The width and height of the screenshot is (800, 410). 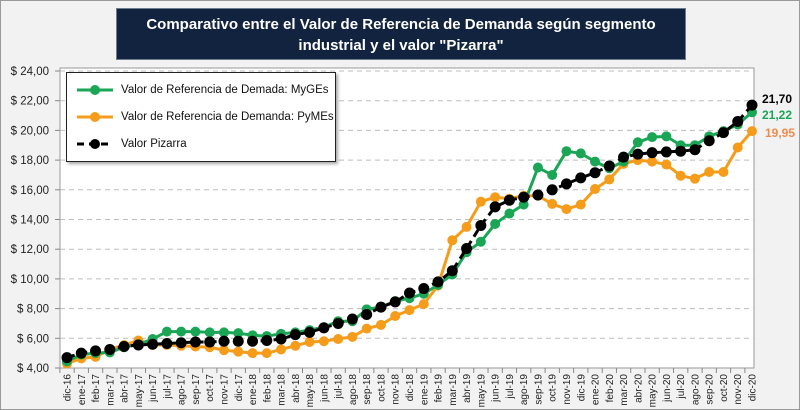 I want to click on x-tick-label: abr-18, so click(x=296, y=388).